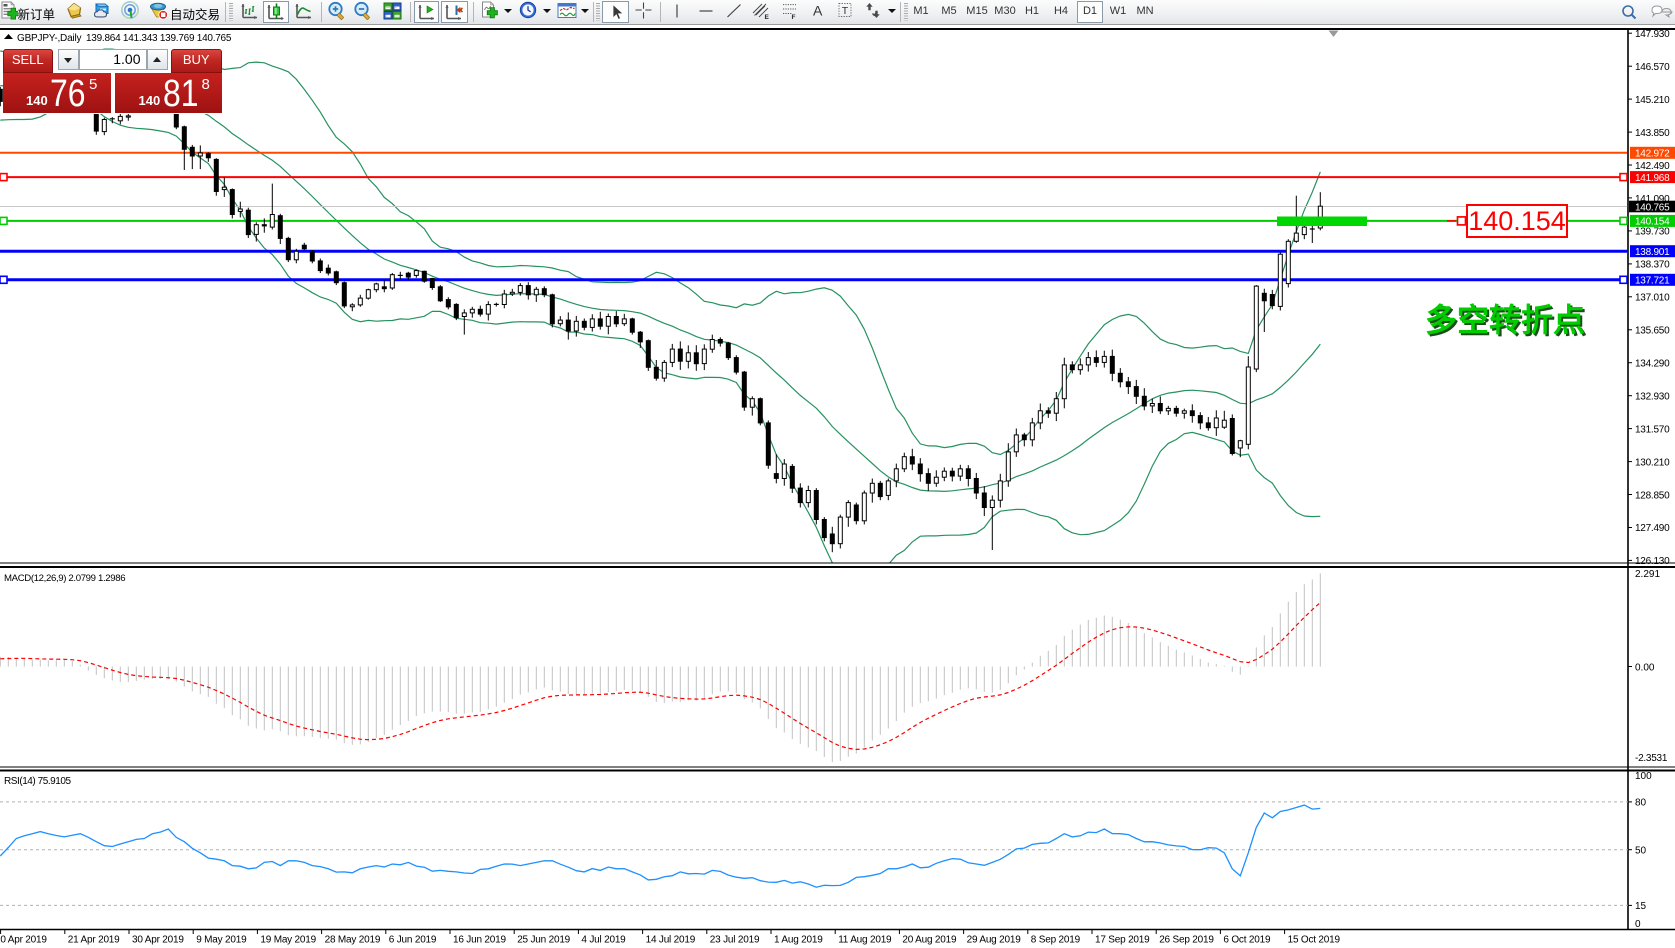 The width and height of the screenshot is (1675, 948). I want to click on svg-text: 8 Sep 2019, so click(1056, 940).